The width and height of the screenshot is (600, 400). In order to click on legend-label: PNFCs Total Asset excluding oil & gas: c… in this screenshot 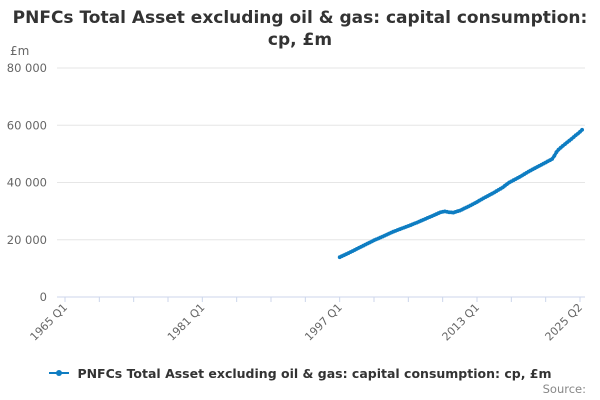, I will do `click(314, 373)`.